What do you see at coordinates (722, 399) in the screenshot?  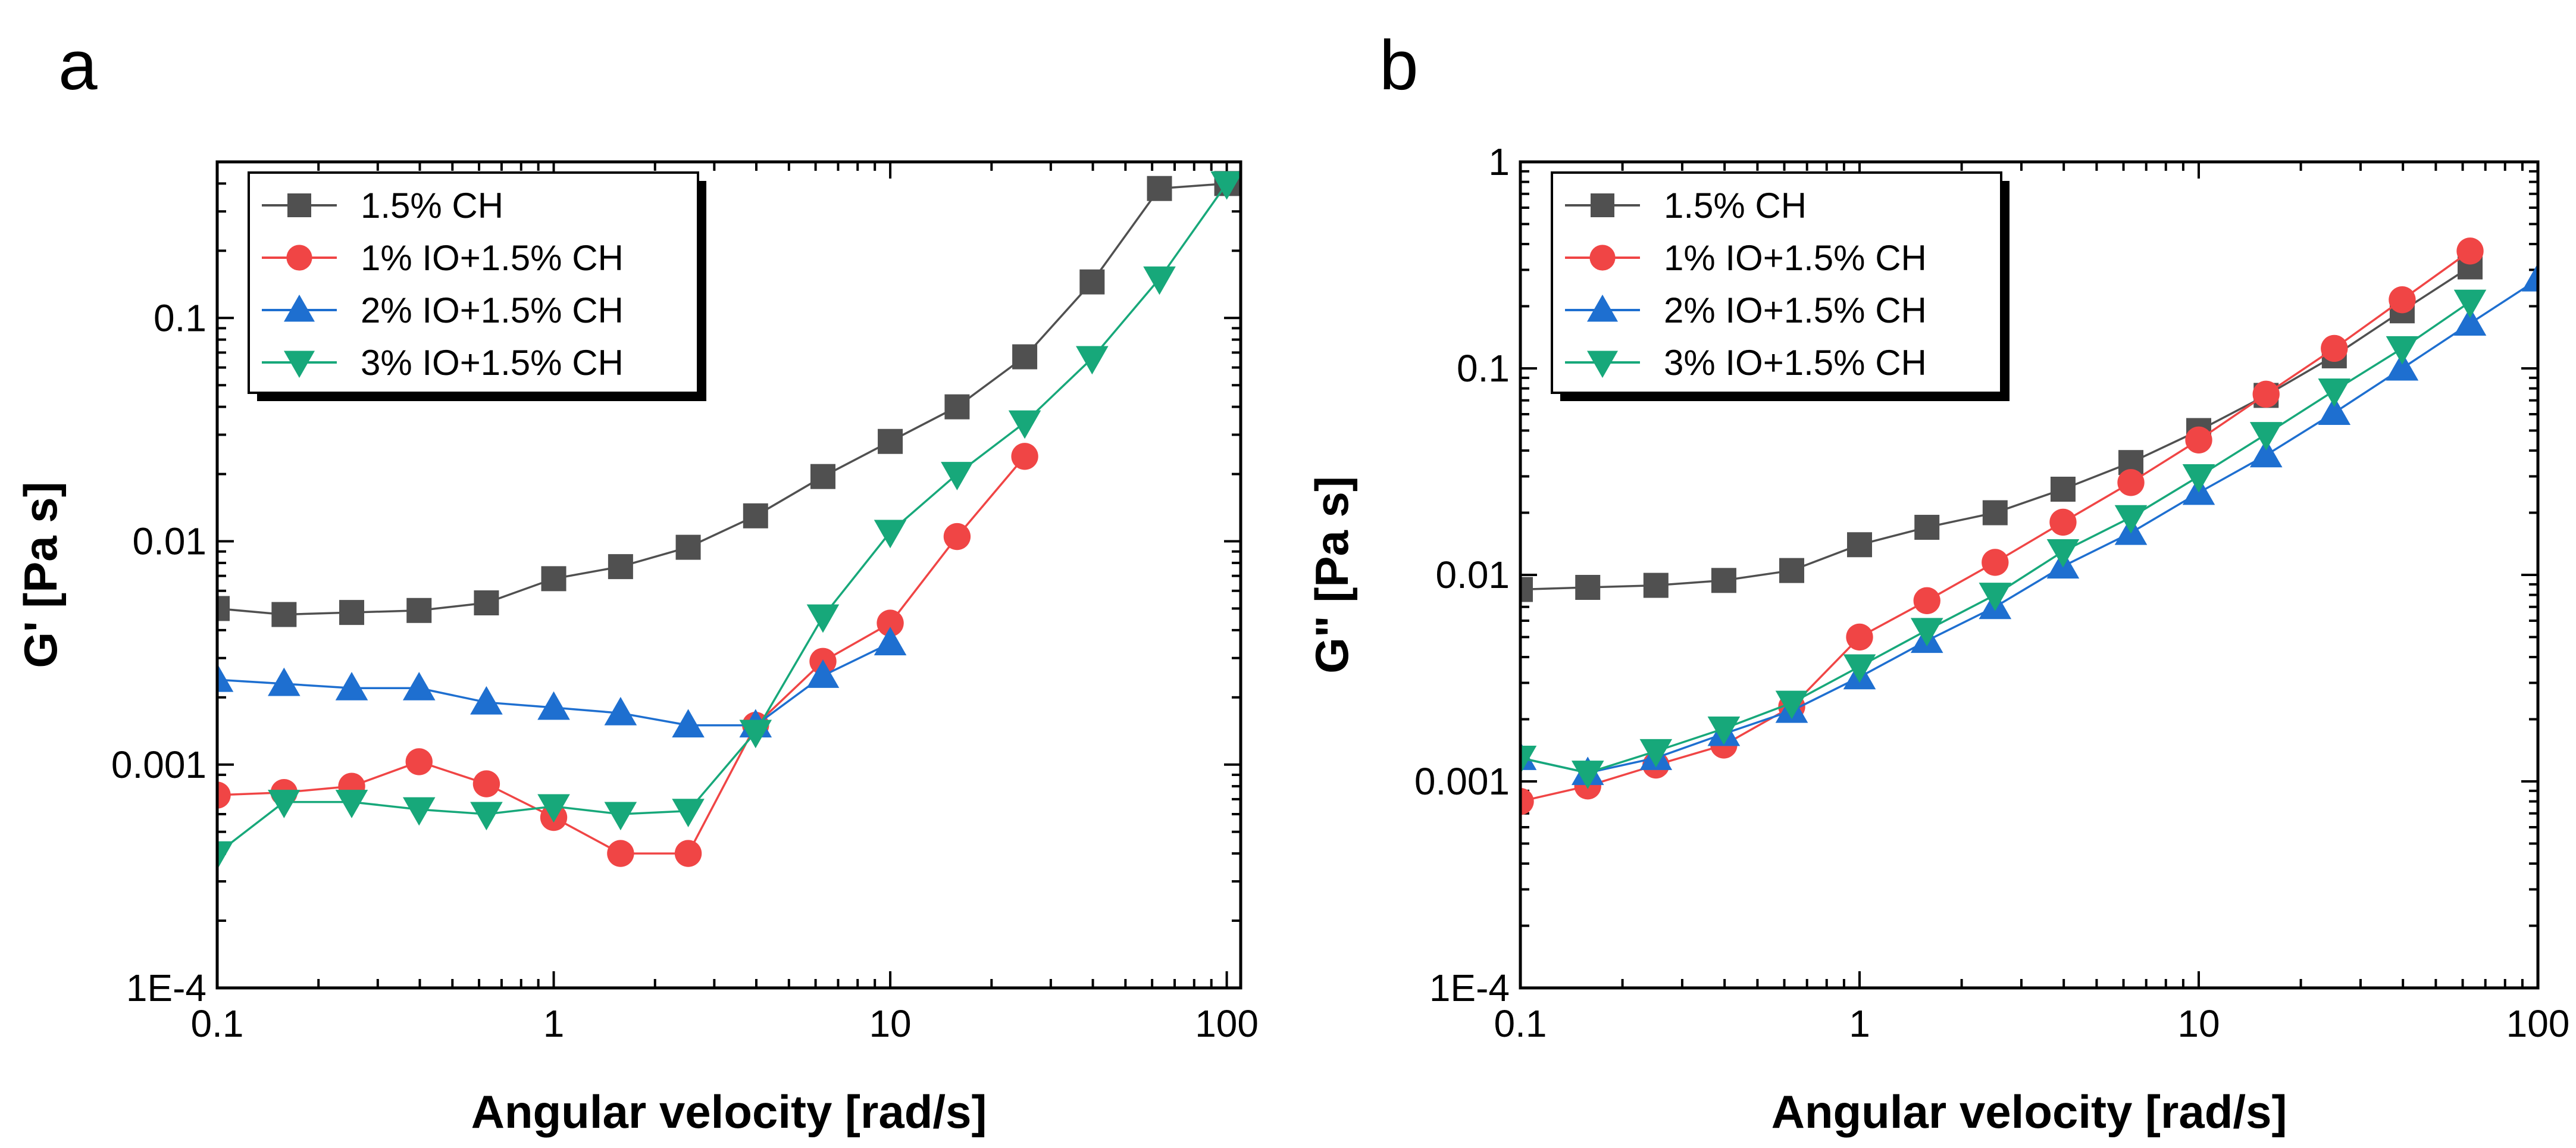 I see `series-line` at bounding box center [722, 399].